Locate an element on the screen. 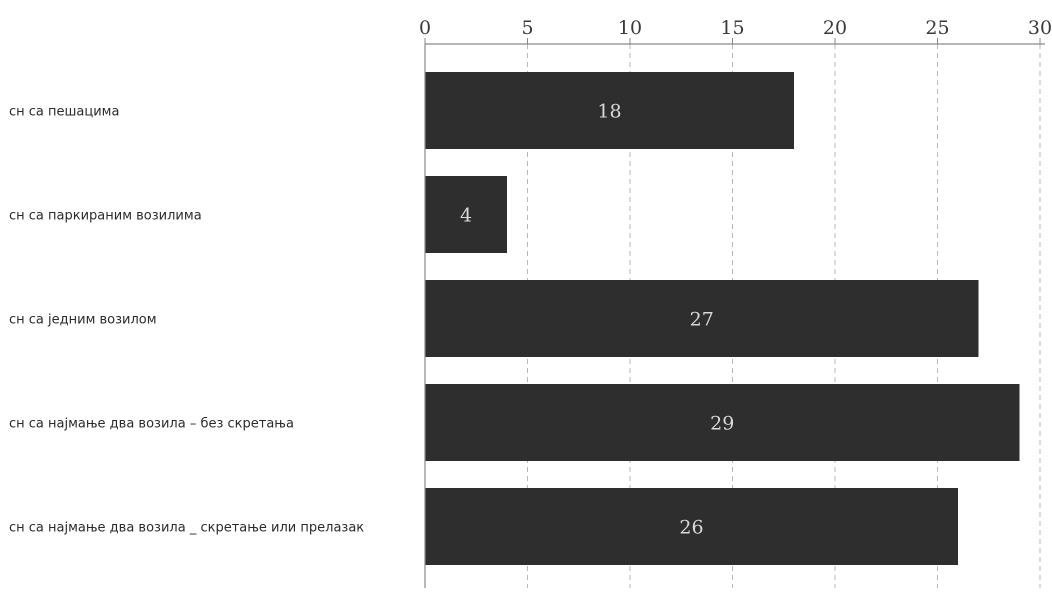  data-label: 4 is located at coordinates (466, 216).